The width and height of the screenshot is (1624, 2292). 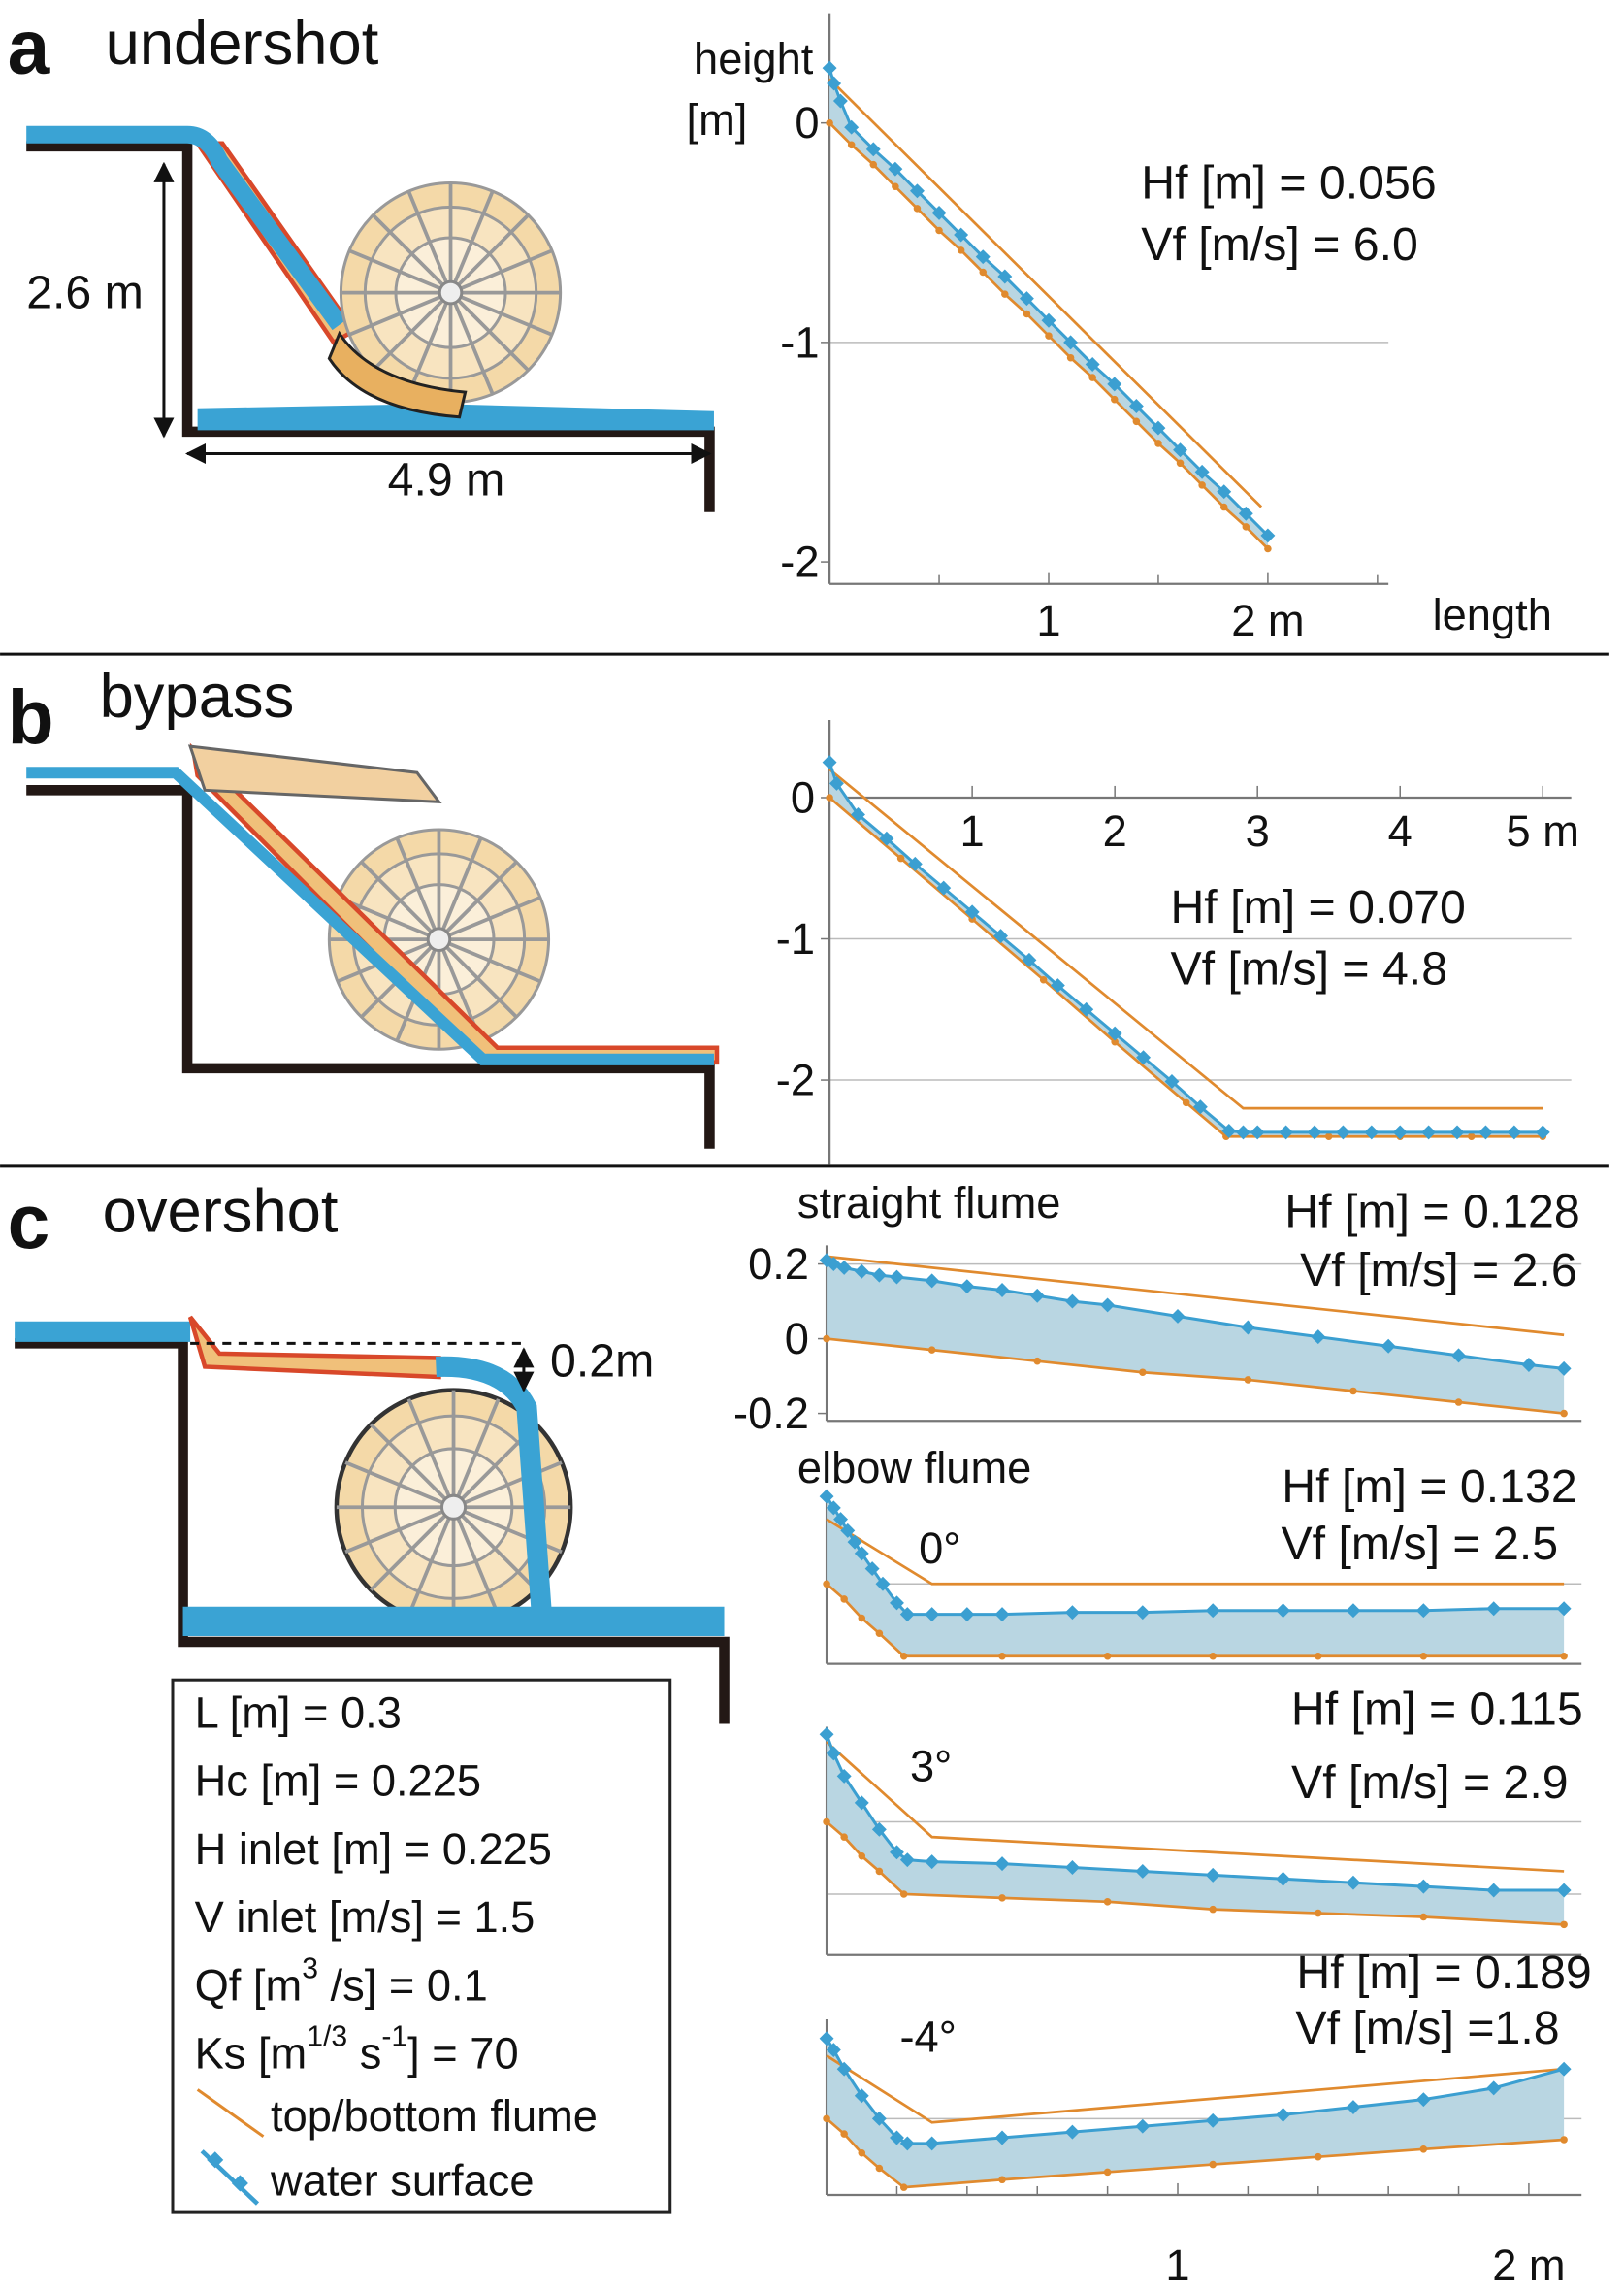 What do you see at coordinates (298, 1712) in the screenshot?
I see `text-part: L [m] = 0.3` at bounding box center [298, 1712].